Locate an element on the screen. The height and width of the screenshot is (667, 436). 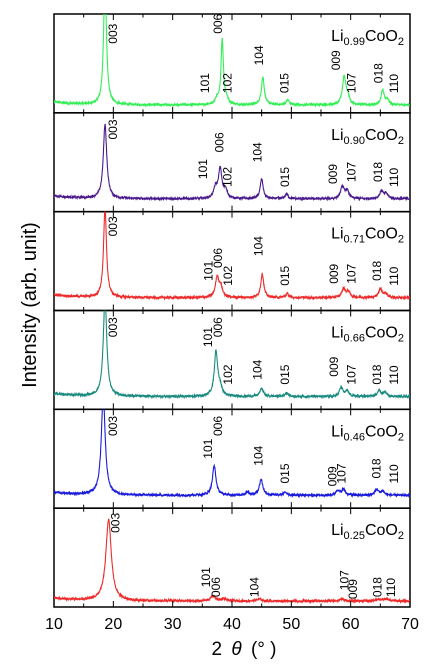
x-tick-label: 50 is located at coordinates (291, 624).